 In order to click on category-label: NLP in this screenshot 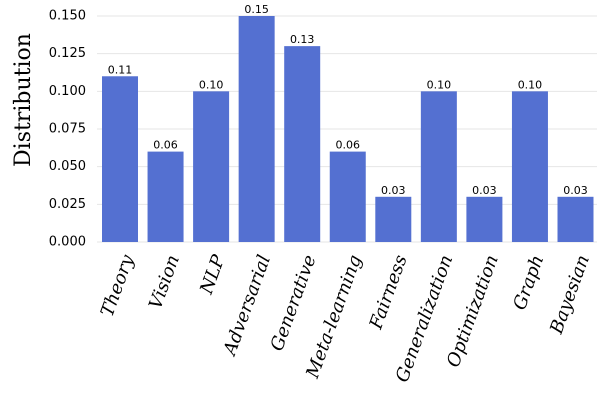, I will do `click(213, 274)`.